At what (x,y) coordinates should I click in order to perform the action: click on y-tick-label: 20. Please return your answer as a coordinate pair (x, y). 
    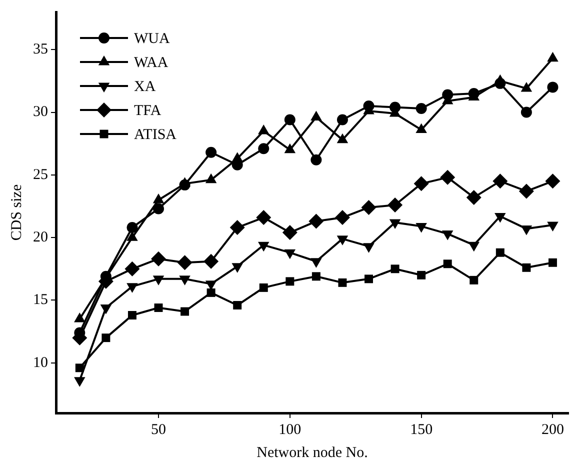
    Looking at the image, I should click on (40, 238).